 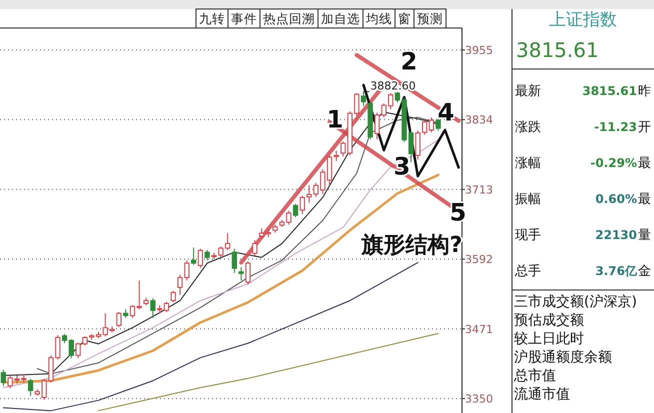 I want to click on text: 预估成交额, so click(x=549, y=320).